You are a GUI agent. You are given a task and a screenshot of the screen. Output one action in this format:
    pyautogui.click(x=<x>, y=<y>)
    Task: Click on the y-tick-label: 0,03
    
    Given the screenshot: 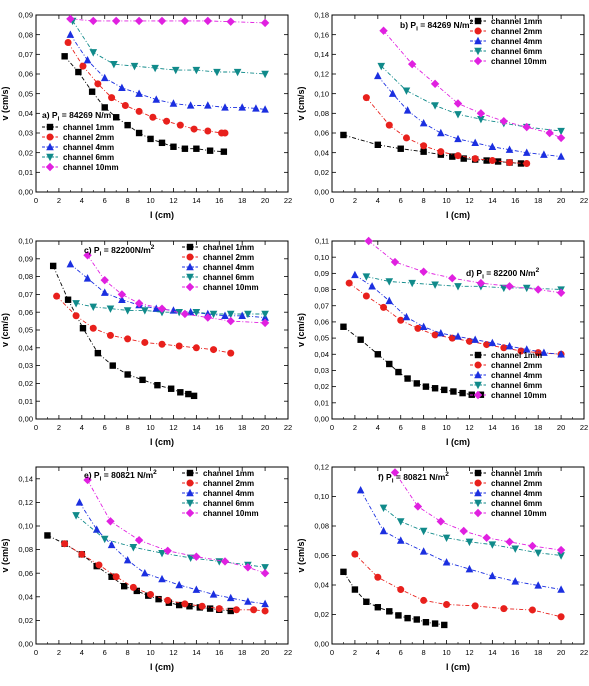 What is the action you would take?
    pyautogui.click(x=25, y=133)
    